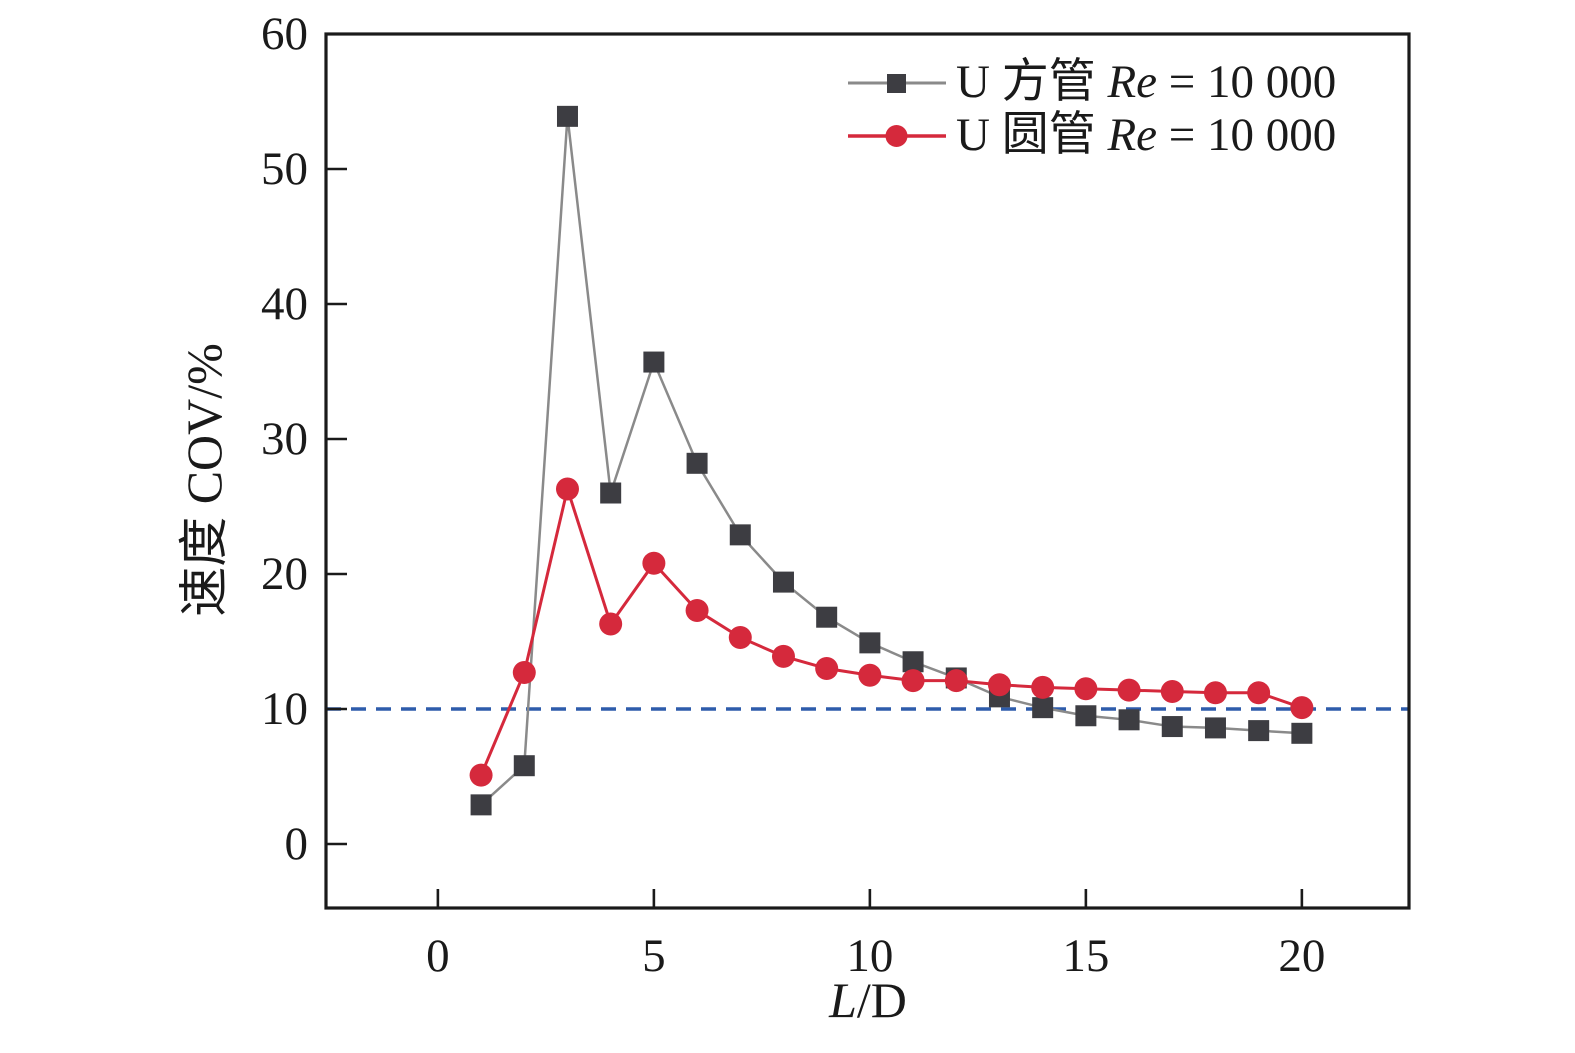  Describe the element at coordinates (897, 135) in the screenshot. I see `circle-series-marker-icon` at that location.